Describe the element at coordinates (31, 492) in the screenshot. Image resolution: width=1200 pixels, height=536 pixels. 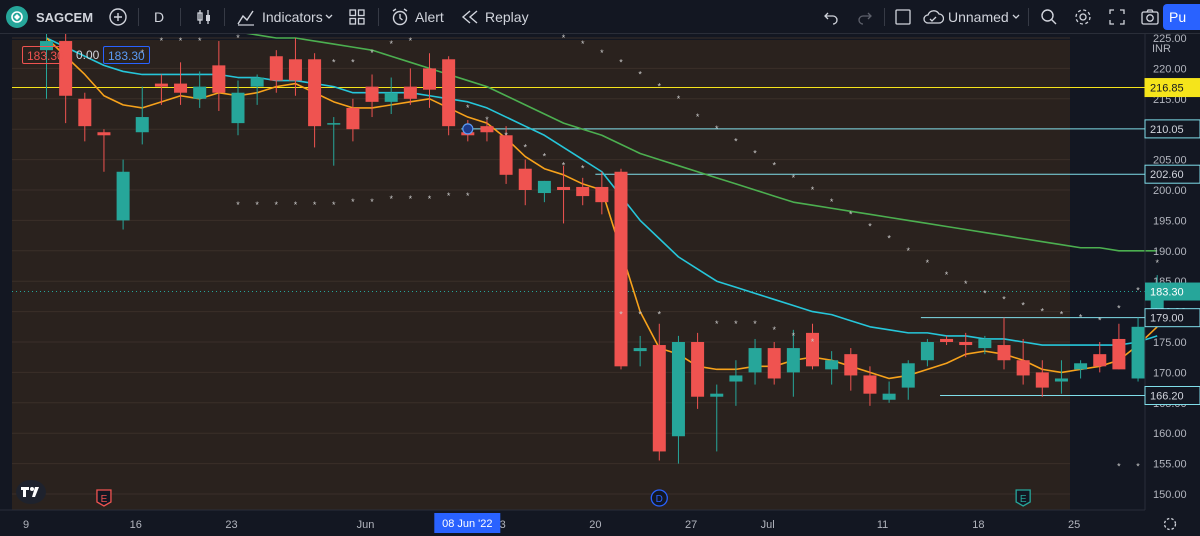
I see `tradingview-logo` at that location.